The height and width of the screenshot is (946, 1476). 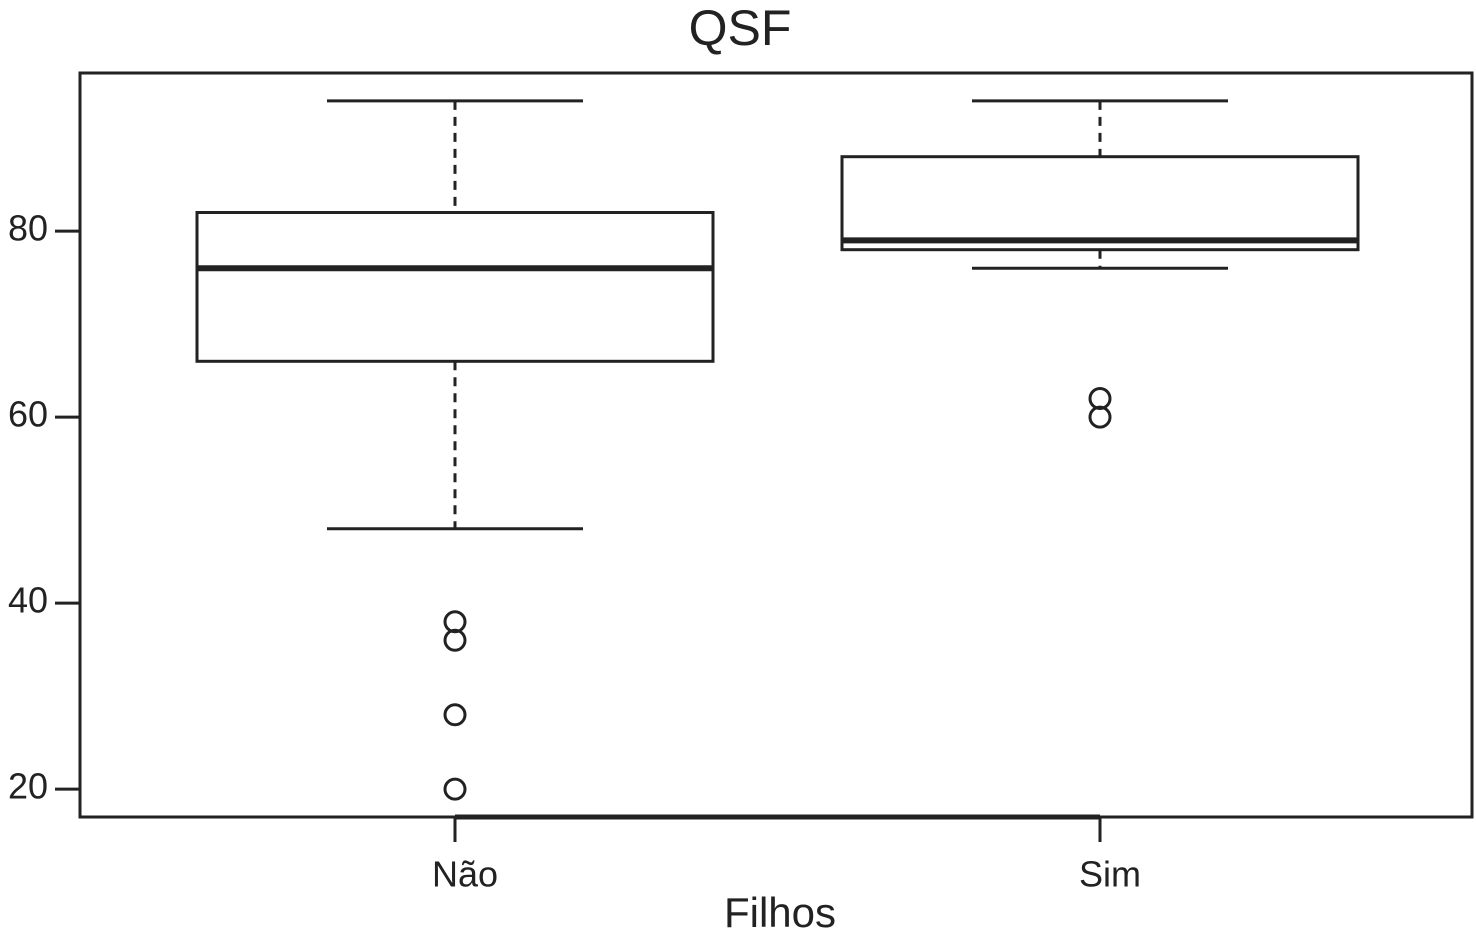 I want to click on y-tick-label: 20, so click(x=28, y=786).